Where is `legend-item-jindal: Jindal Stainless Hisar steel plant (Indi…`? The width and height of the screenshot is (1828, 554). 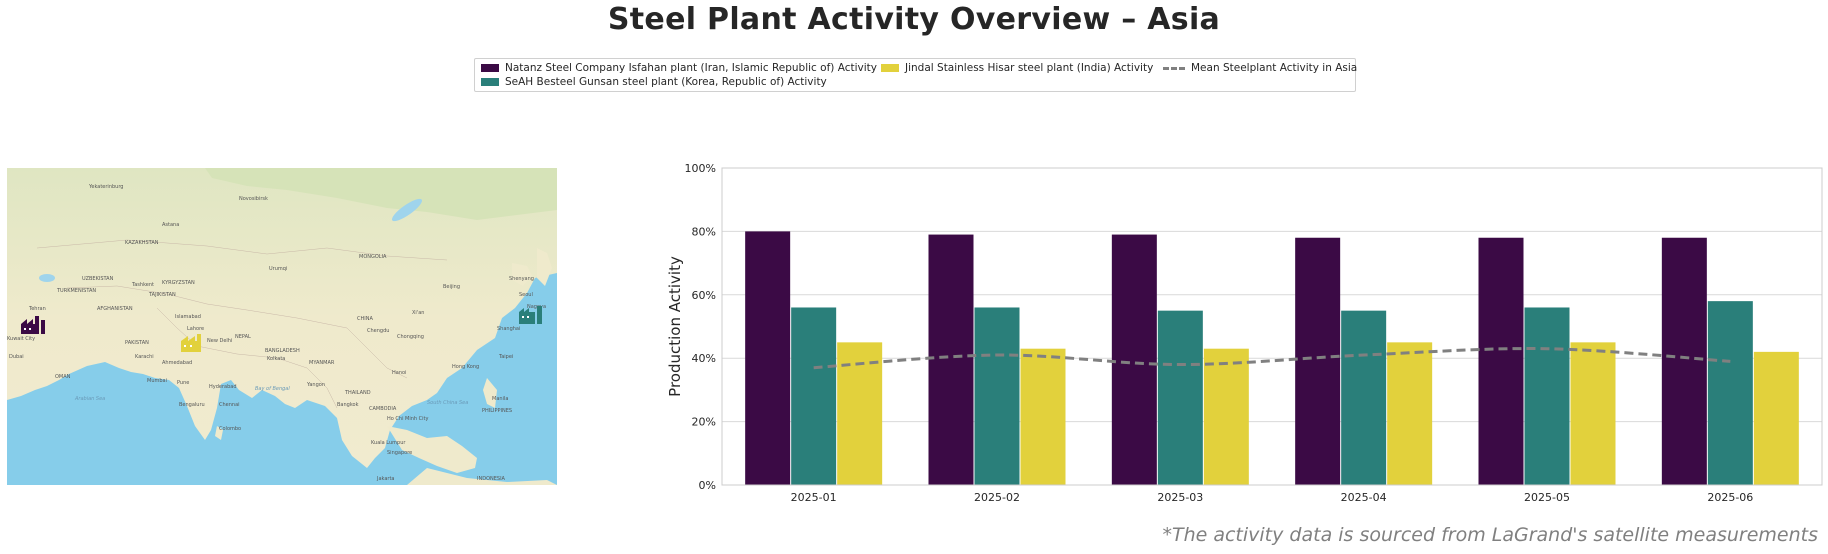 legend-item-jindal: Jindal Stainless Hisar steel plant (Indi… is located at coordinates (1017, 68).